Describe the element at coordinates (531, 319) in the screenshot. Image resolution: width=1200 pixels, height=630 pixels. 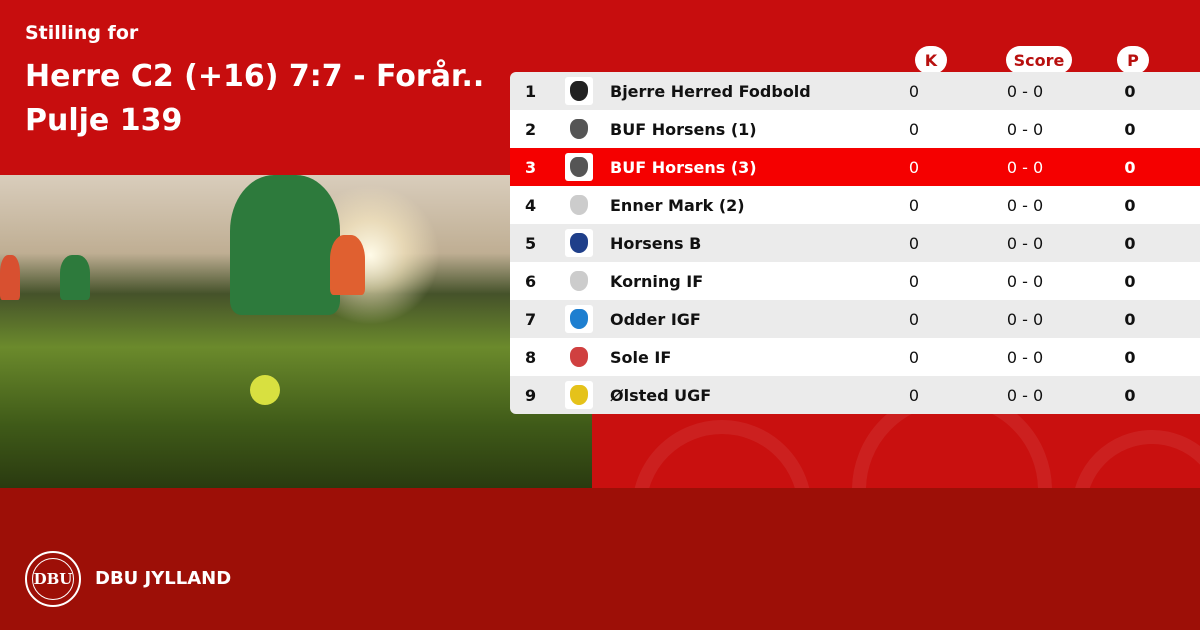
I see `position: 7` at that location.